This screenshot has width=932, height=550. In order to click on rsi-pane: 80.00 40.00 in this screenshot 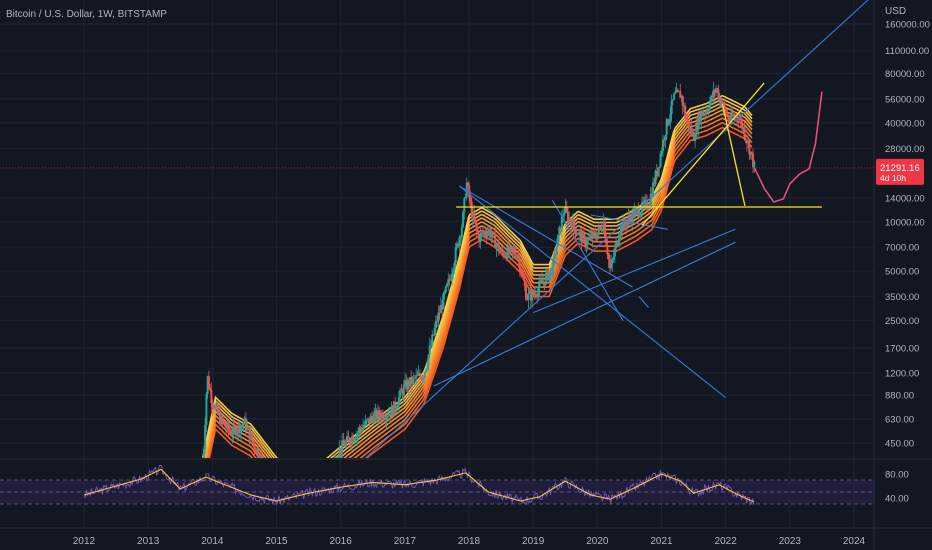, I will do `click(454, 485)`.